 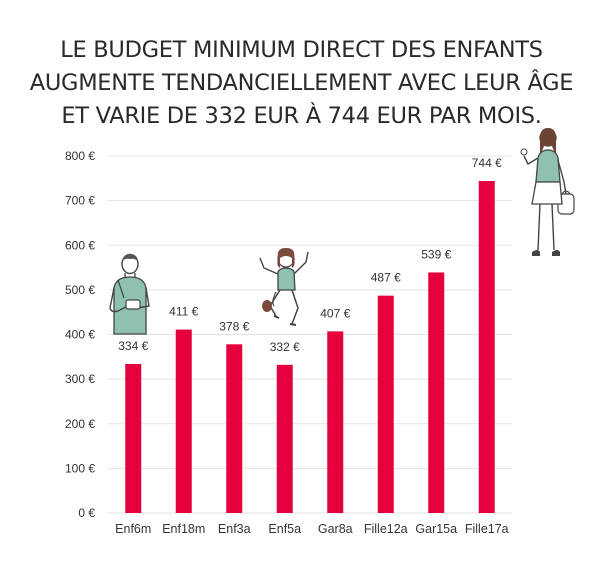 What do you see at coordinates (183, 312) in the screenshot?
I see `data-label: 411 €` at bounding box center [183, 312].